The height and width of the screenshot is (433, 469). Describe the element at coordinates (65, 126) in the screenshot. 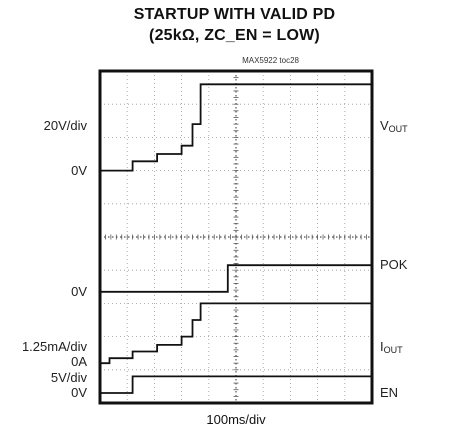

I see `left-label: 20V/div` at that location.